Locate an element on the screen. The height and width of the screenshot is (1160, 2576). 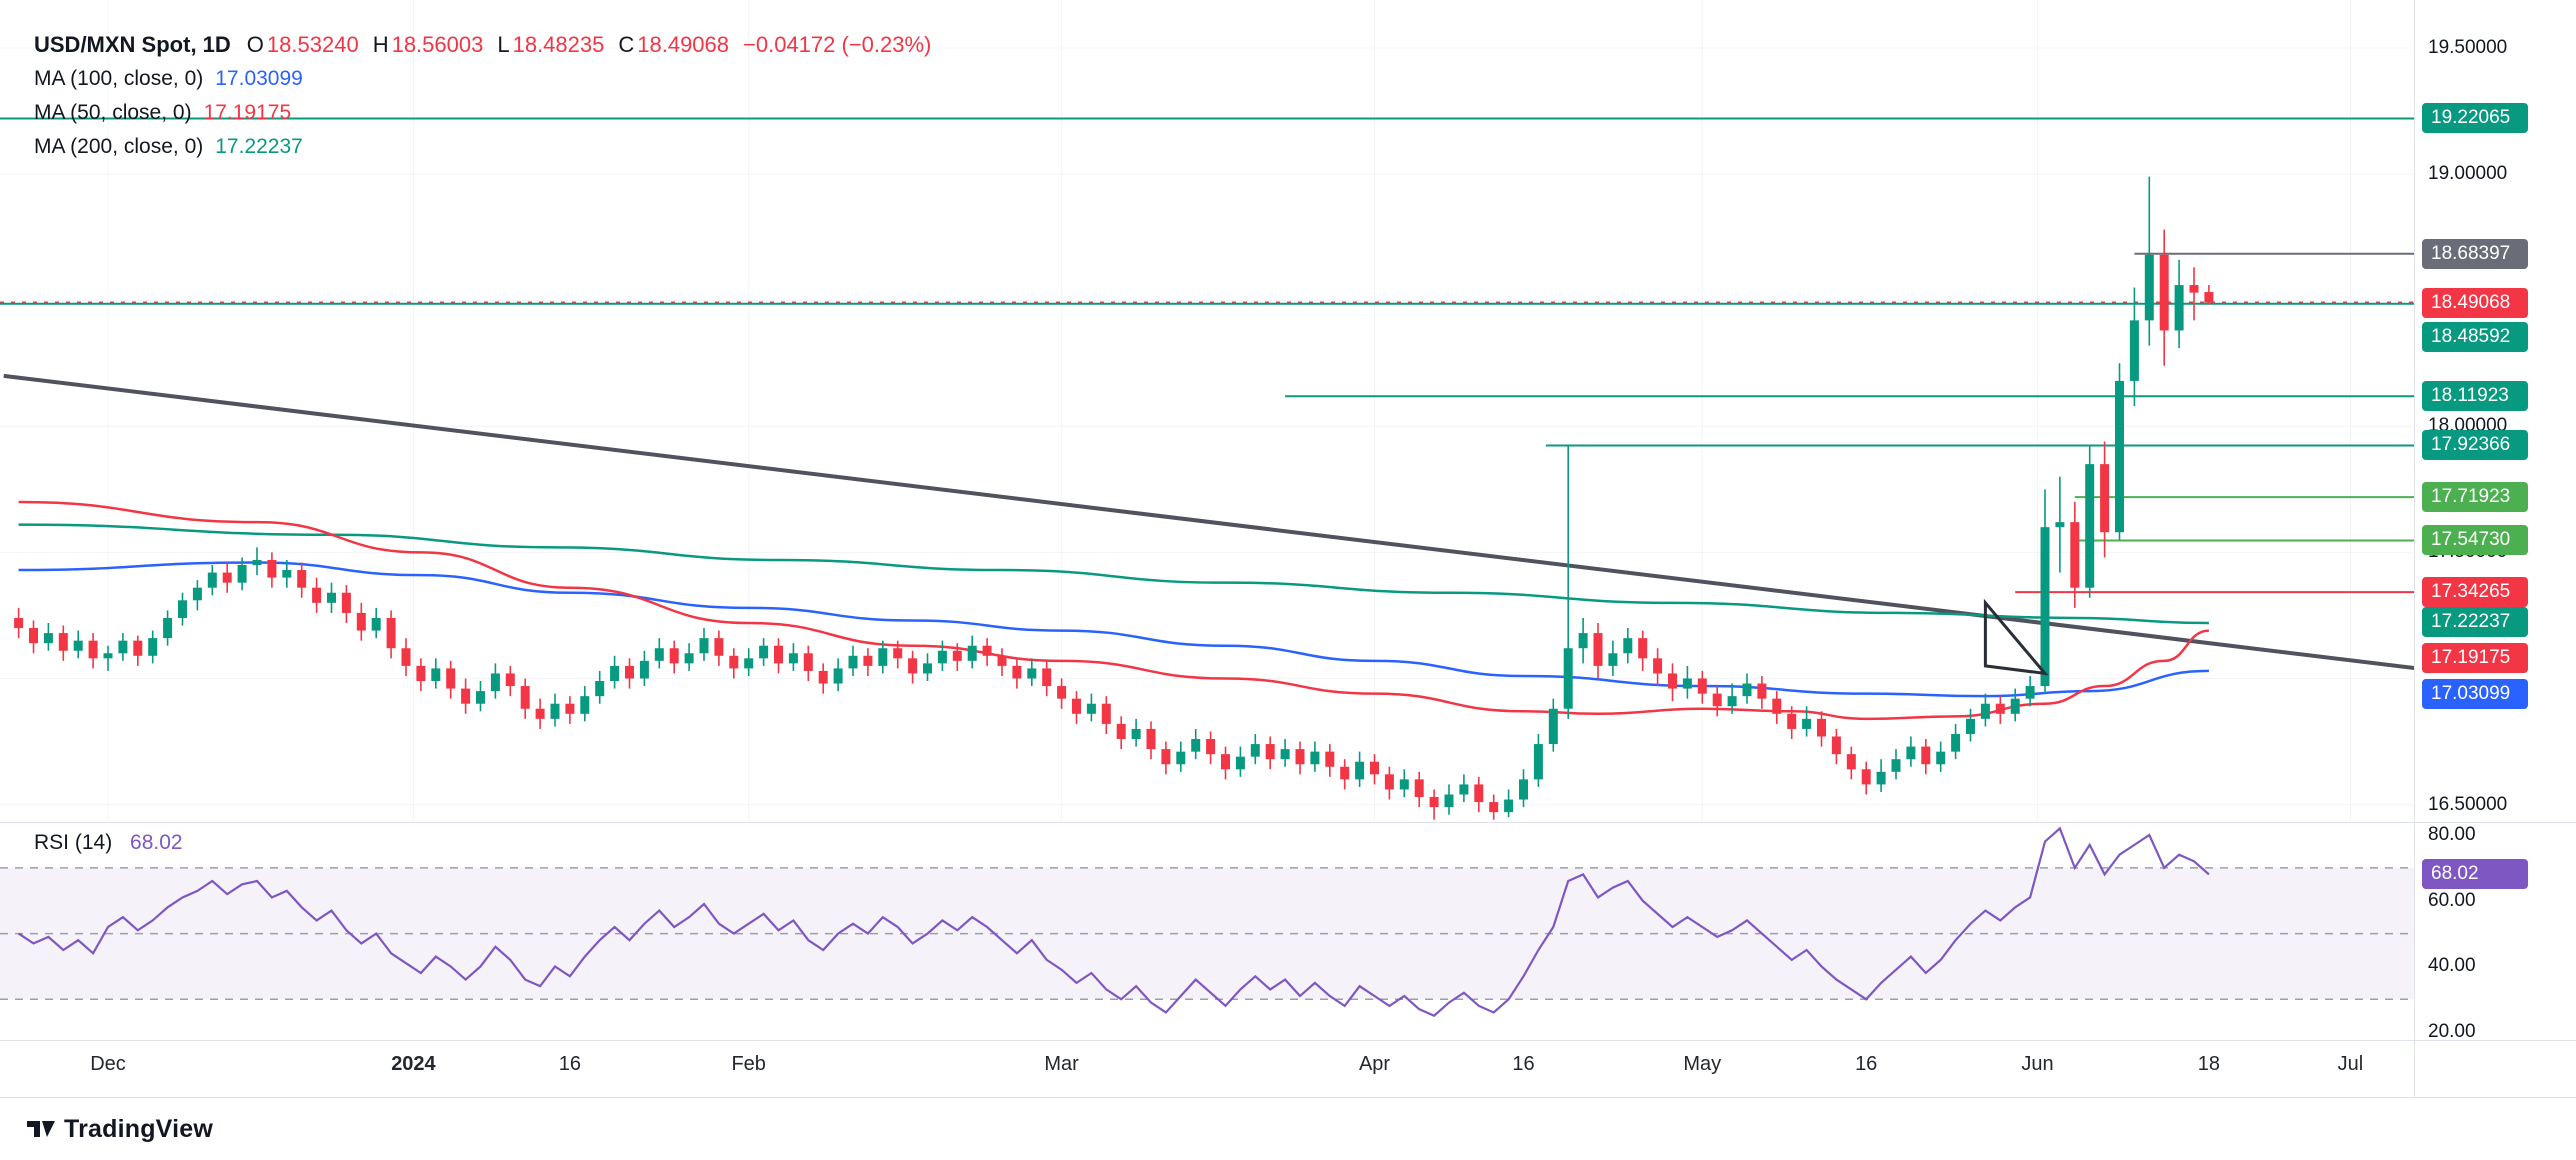
price-badge: 17.54730 is located at coordinates (2475, 540).